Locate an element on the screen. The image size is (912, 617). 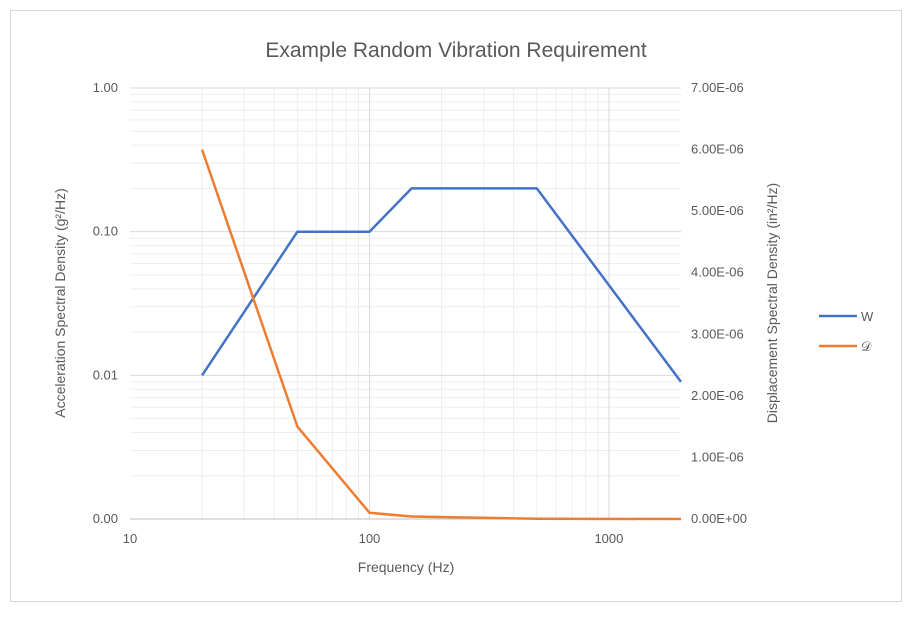
right-axis-title: Displacement Spectral Density (in²/Hz) is located at coordinates (772, 303).